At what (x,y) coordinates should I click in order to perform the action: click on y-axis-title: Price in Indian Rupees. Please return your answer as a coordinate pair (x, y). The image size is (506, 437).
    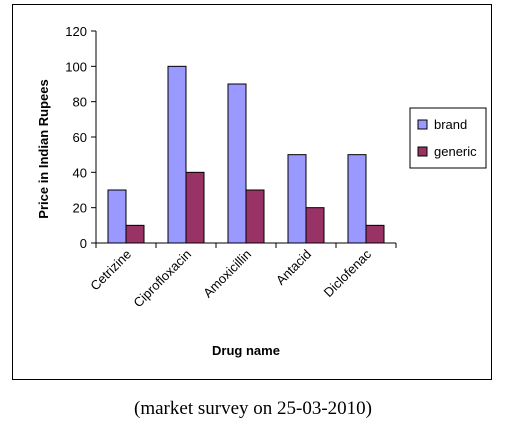
    Looking at the image, I should click on (43, 148).